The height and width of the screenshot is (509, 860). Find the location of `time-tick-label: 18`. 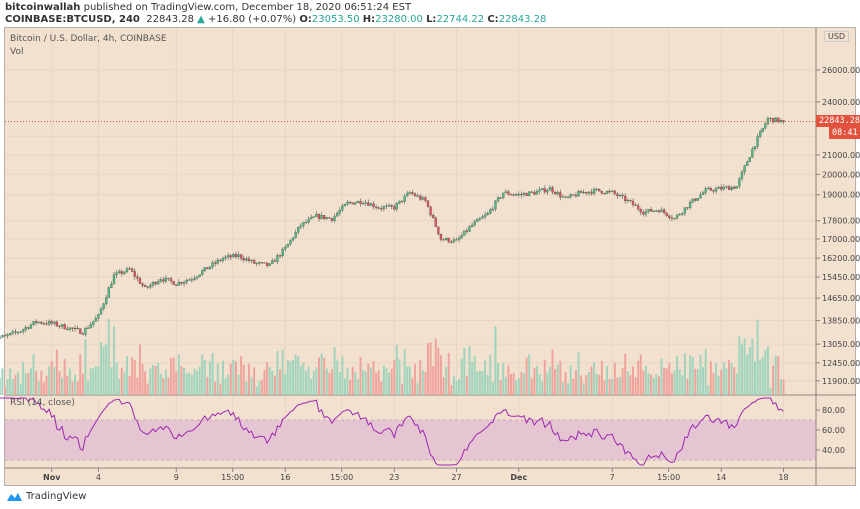

time-tick-label: 18 is located at coordinates (783, 477).